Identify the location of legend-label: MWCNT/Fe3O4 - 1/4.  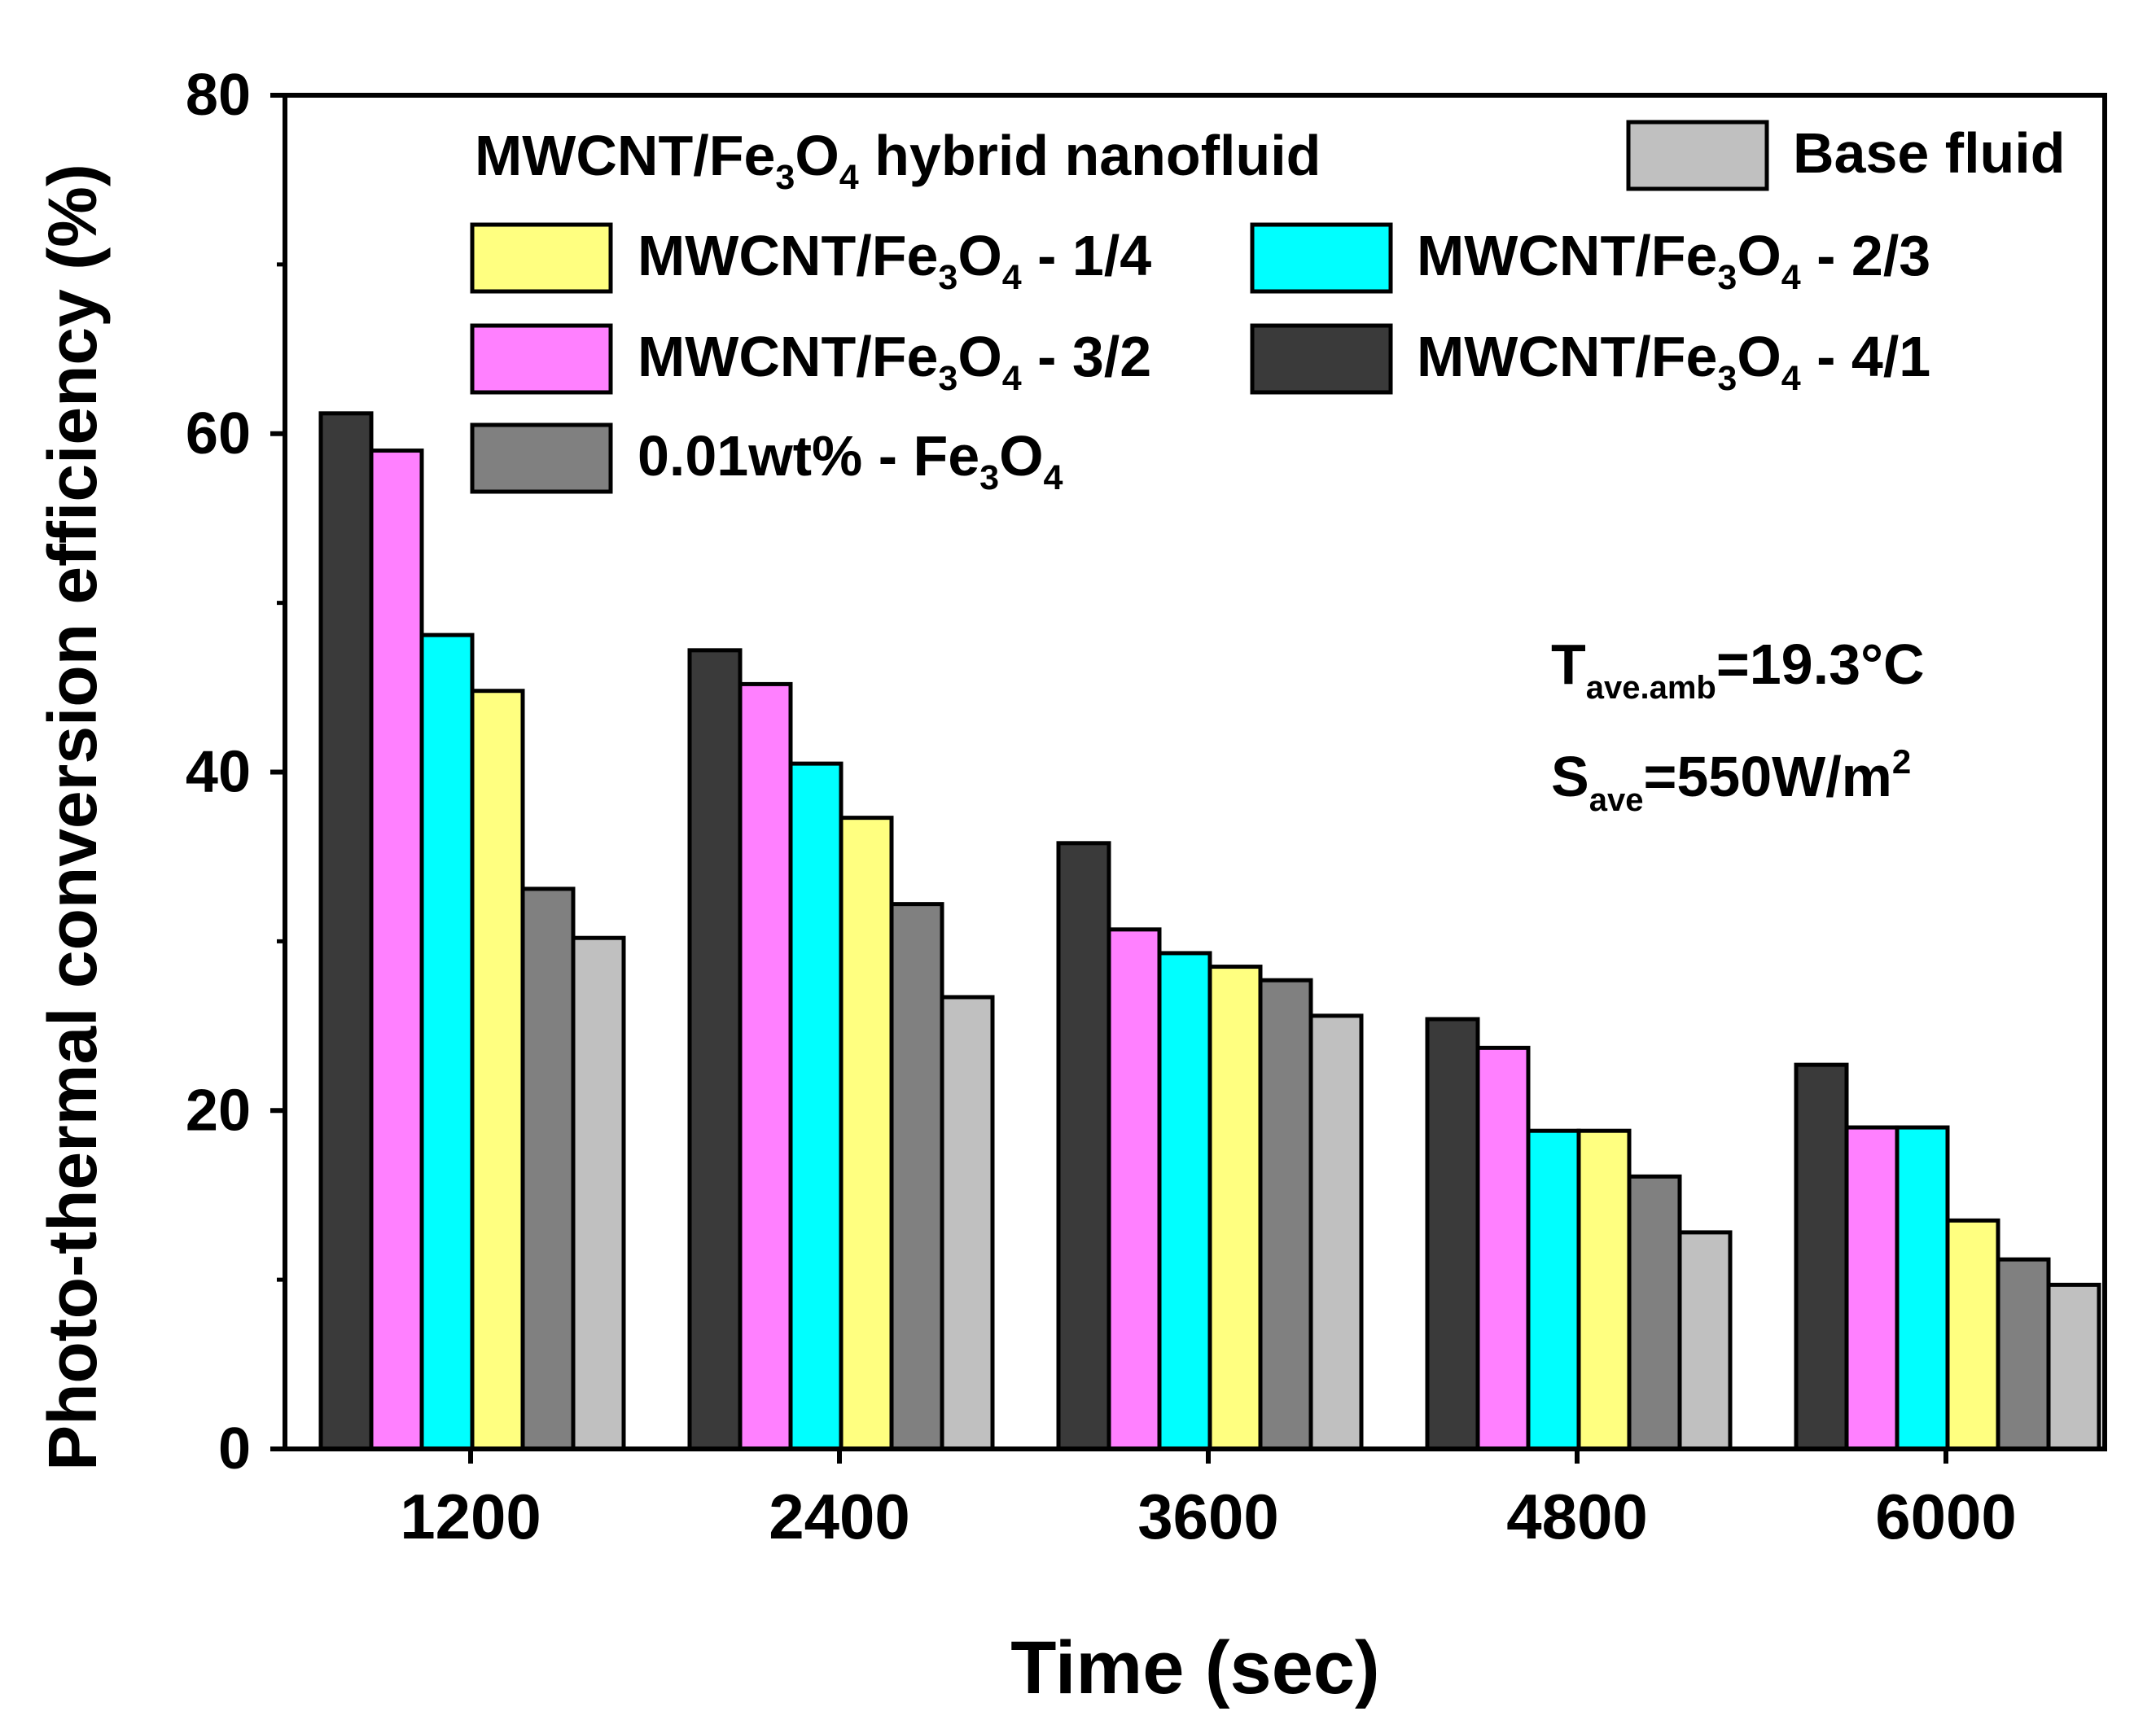
(895, 260).